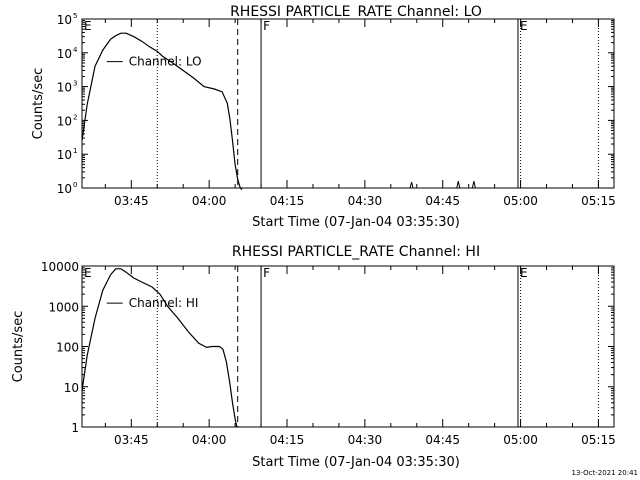 Image resolution: width=640 pixels, height=480 pixels. Describe the element at coordinates (75, 50) in the screenshot. I see `y-tick-exponent: 4` at that location.